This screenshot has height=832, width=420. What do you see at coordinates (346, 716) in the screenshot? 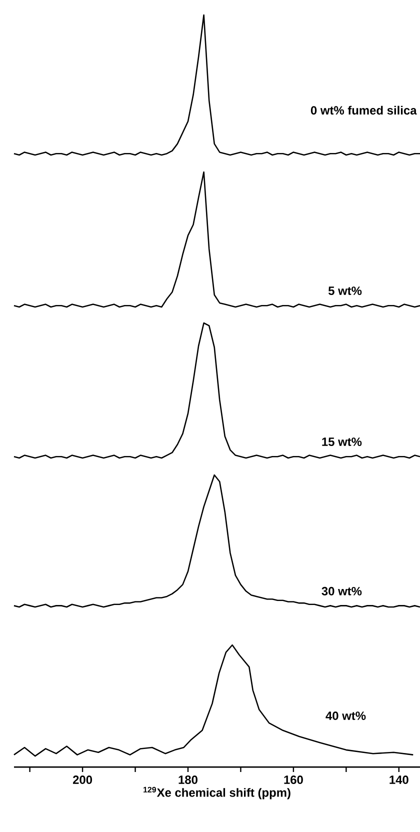
I see `series-label: 40 wt%` at bounding box center [346, 716].